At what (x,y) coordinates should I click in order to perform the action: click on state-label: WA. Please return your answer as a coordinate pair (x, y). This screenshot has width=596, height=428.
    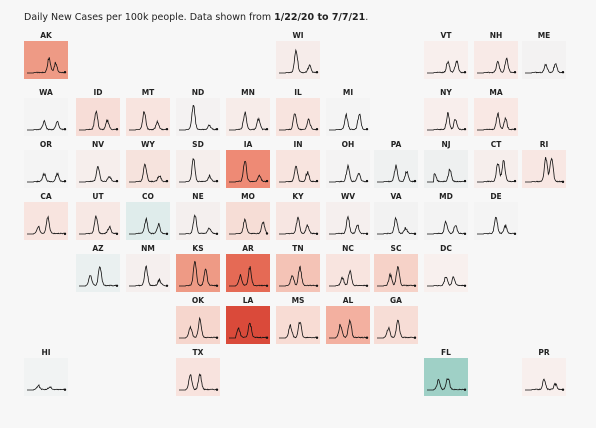
    Looking at the image, I should click on (46, 92).